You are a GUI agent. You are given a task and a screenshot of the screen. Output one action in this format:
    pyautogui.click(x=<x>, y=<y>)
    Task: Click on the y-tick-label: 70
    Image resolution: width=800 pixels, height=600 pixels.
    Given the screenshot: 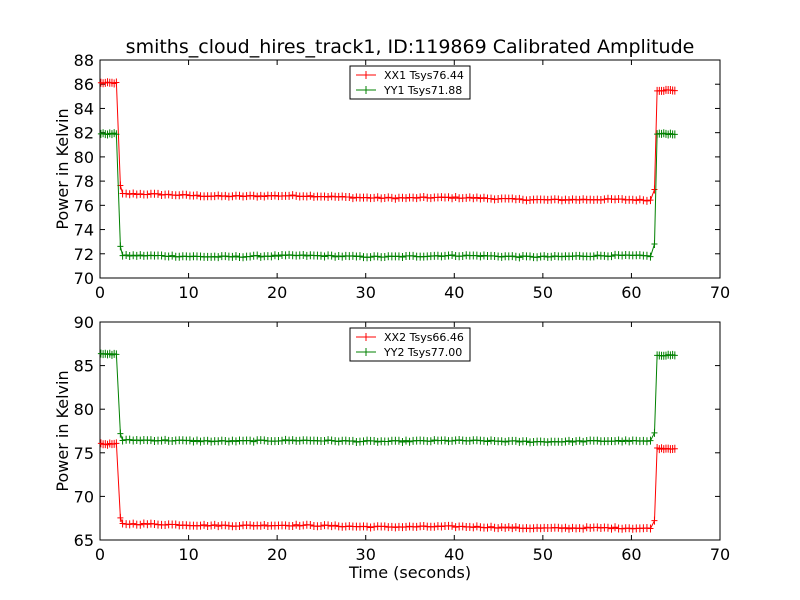 What is the action you would take?
    pyautogui.click(x=84, y=496)
    